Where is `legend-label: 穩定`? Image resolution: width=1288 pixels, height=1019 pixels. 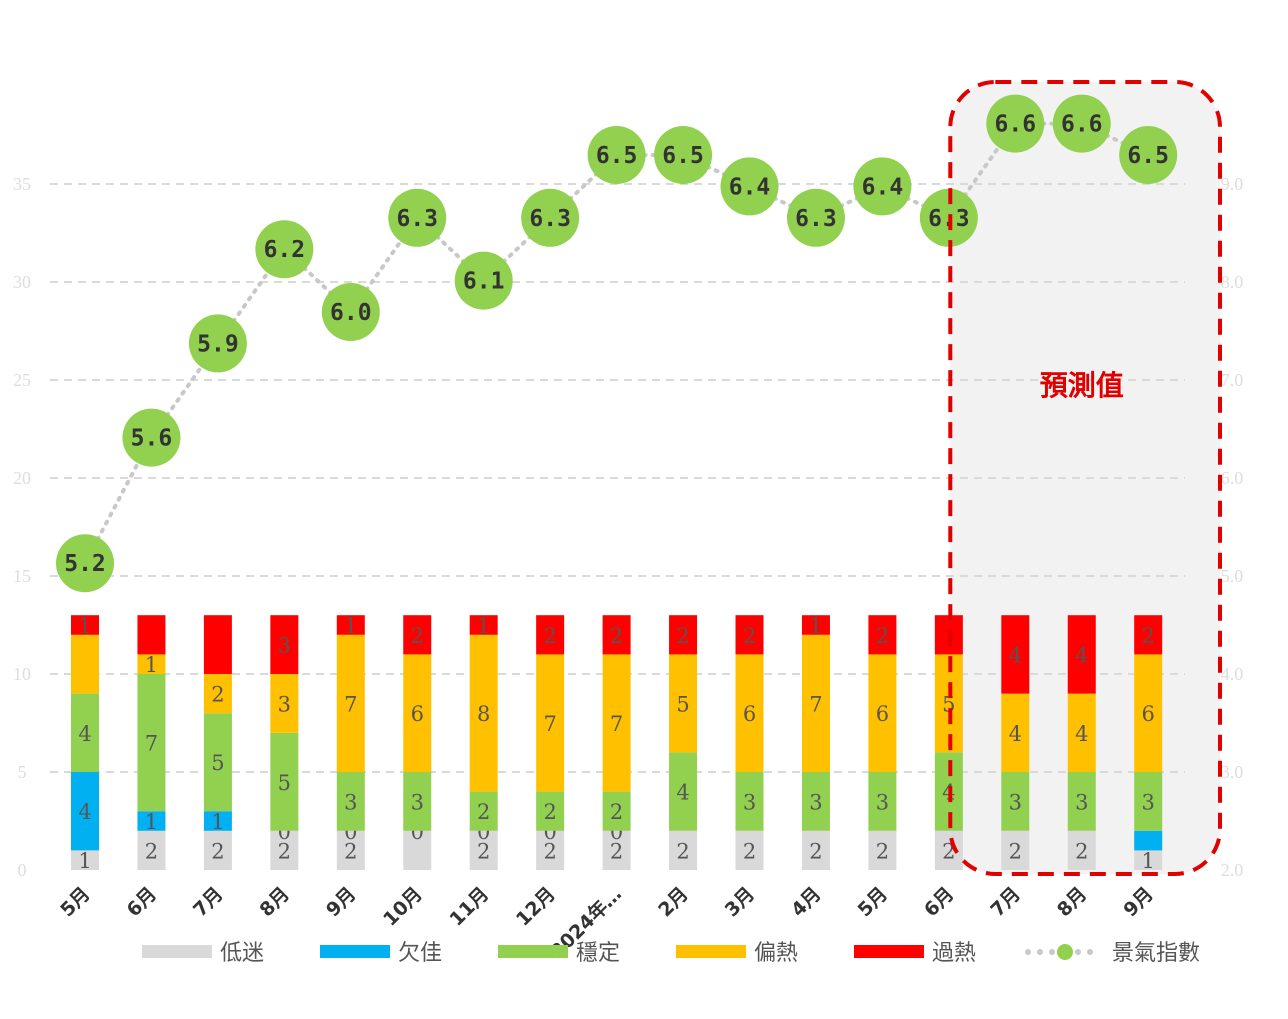 legend-label: 穩定 is located at coordinates (598, 953).